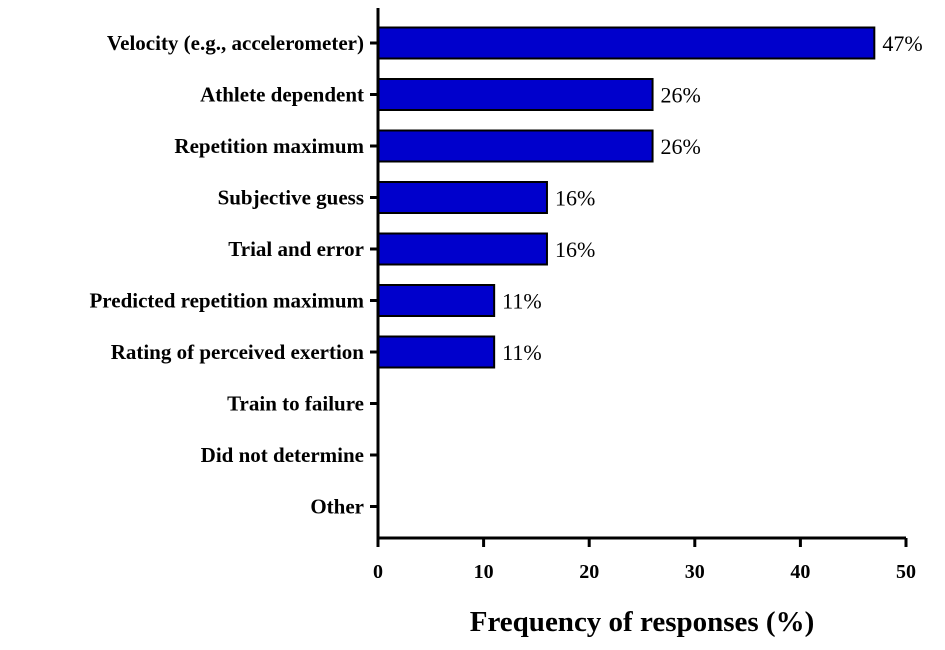 Image resolution: width=945 pixels, height=650 pixels. I want to click on category-label: Trial and error, so click(296, 249).